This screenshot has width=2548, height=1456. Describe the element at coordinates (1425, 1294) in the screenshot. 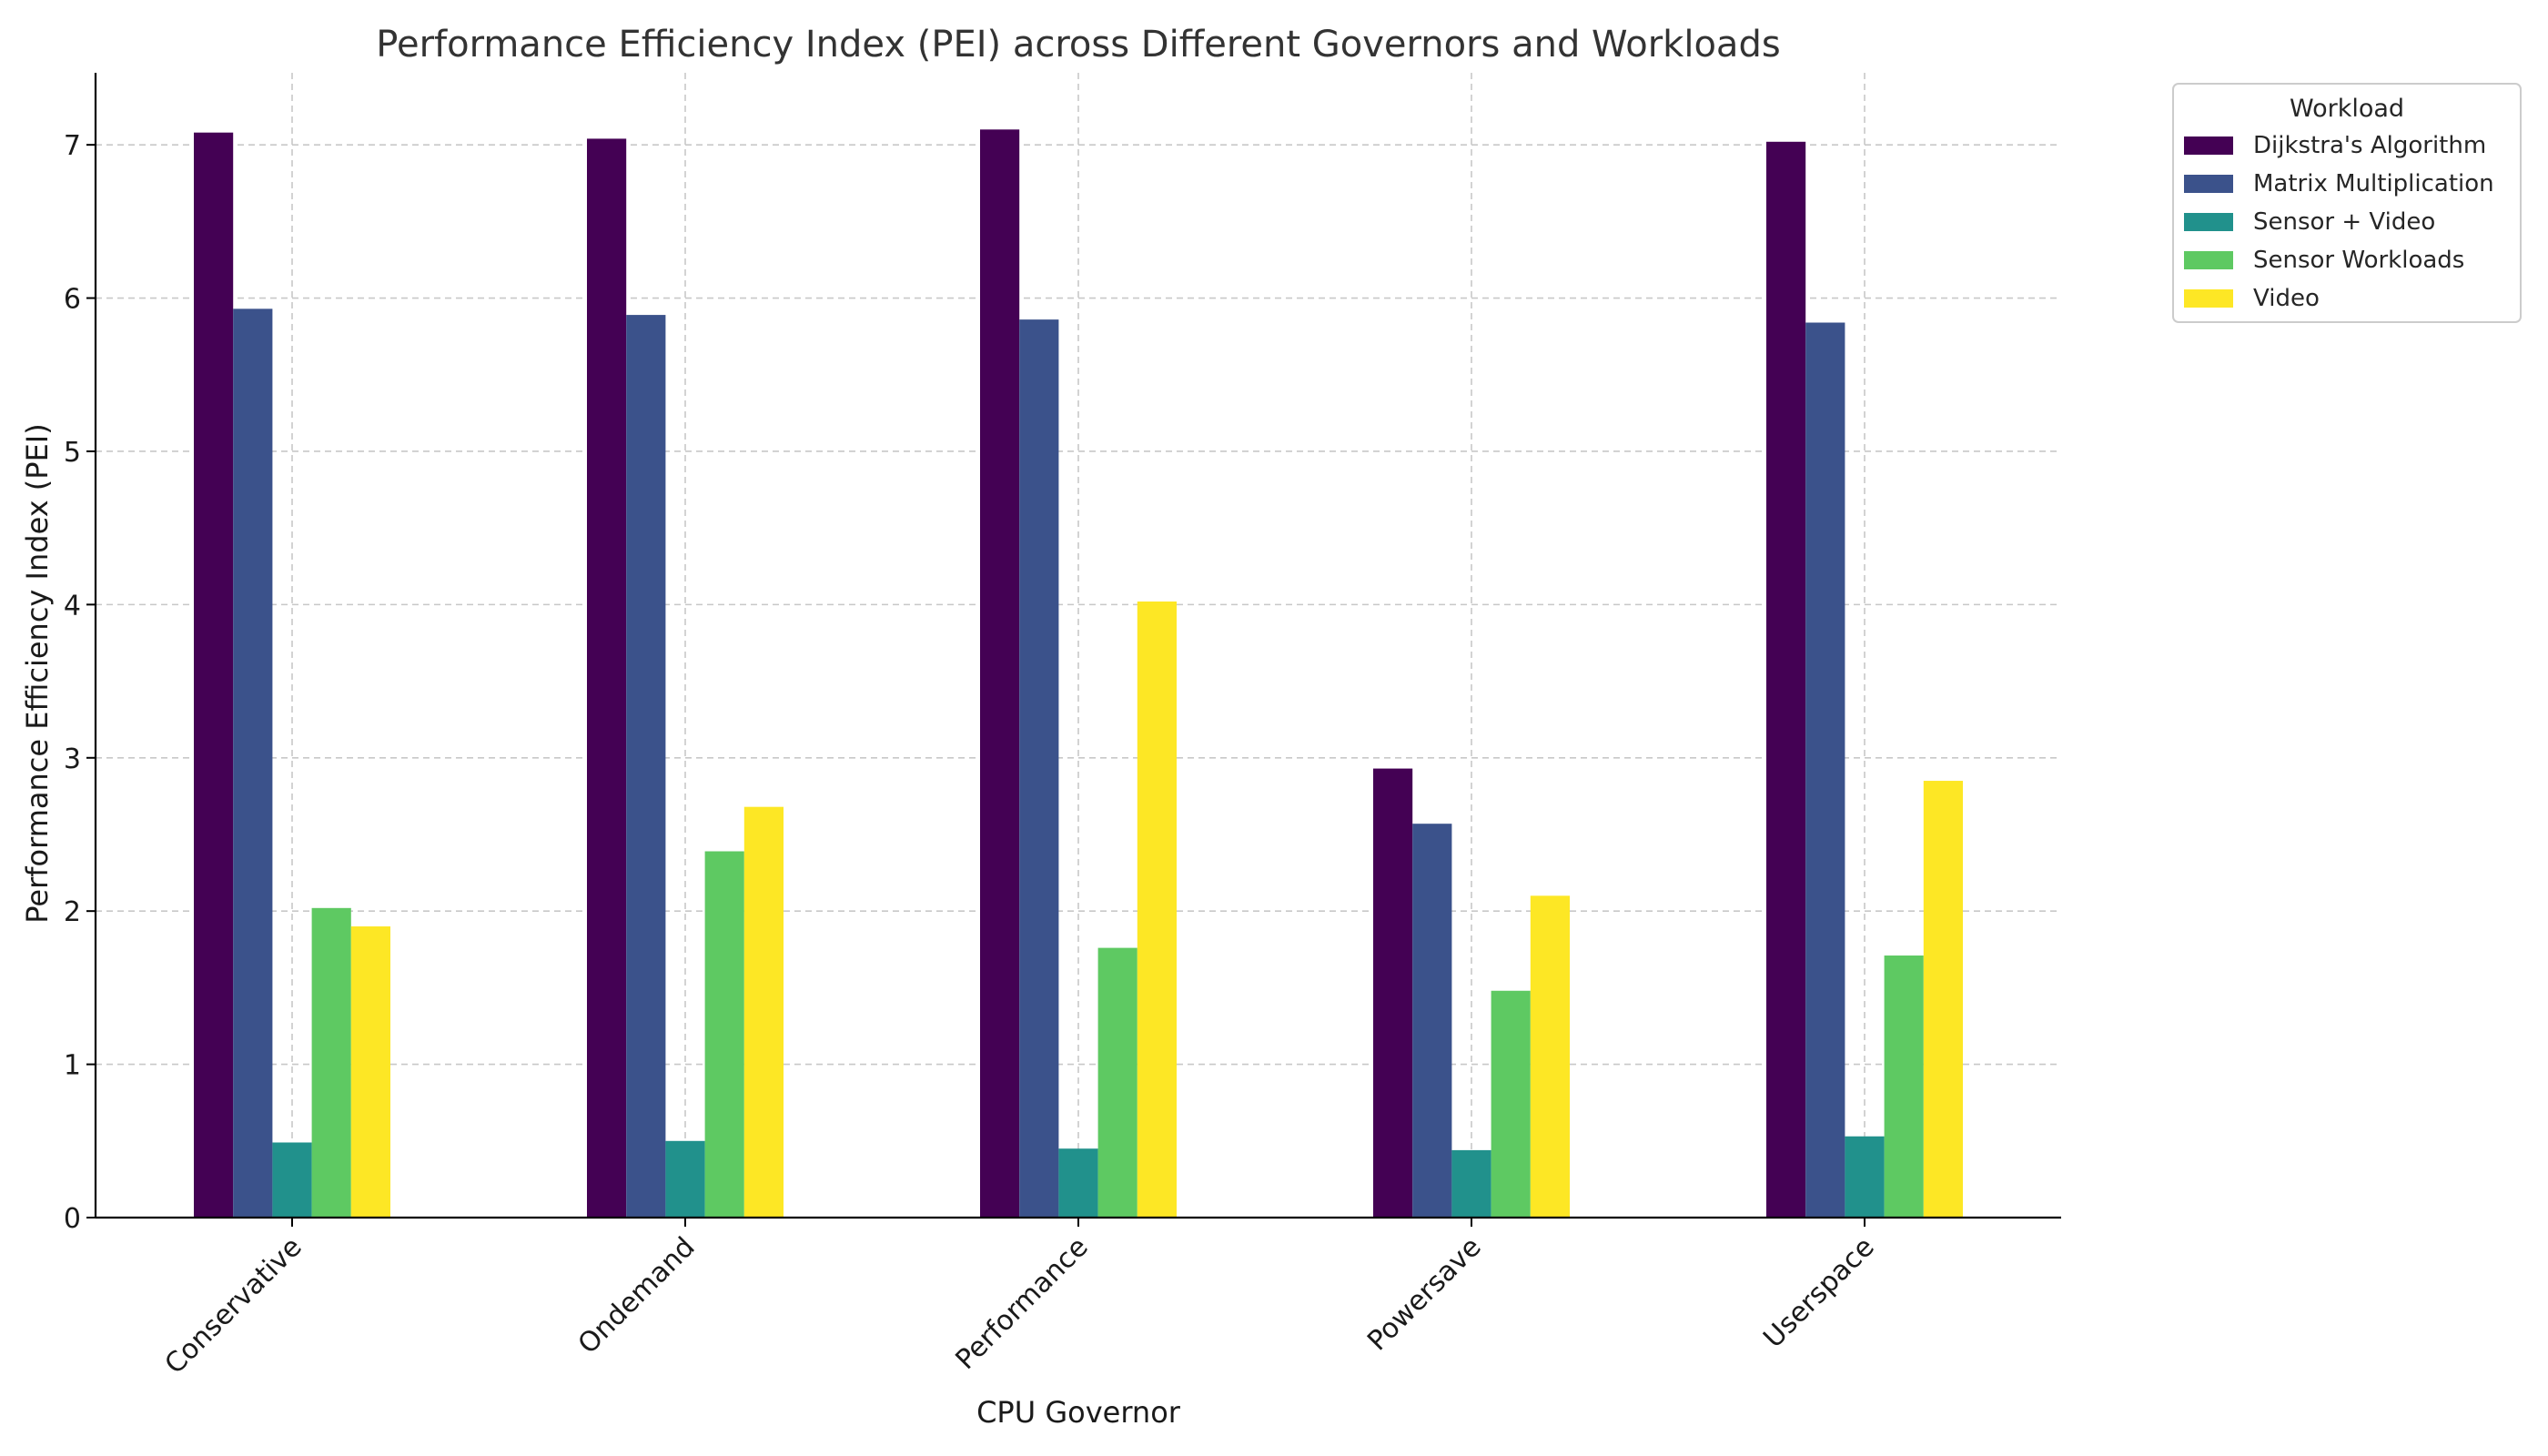

I see `x-tick-label: Powersave` at that location.